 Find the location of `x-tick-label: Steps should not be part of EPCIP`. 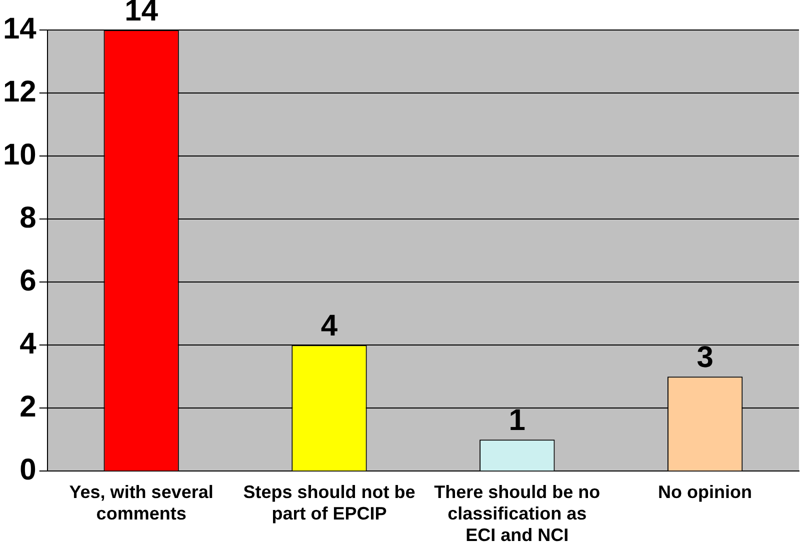

x-tick-label: Steps should not be part of EPCIP is located at coordinates (329, 503).